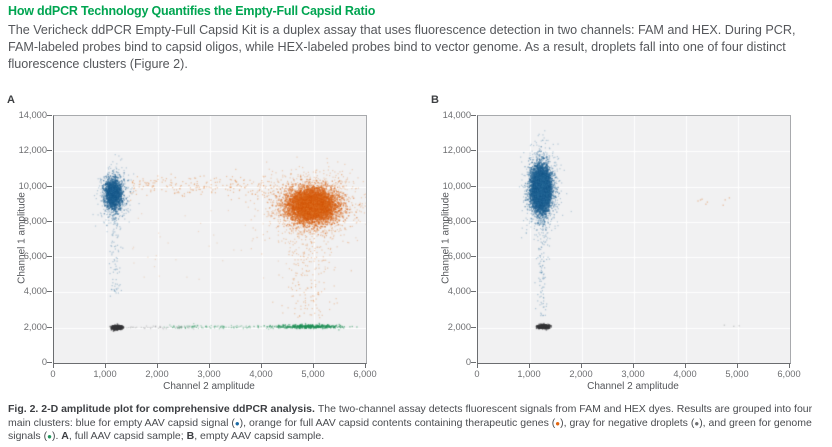 Image resolution: width=832 pixels, height=447 pixels. I want to click on caption-text: )., so click(56, 436).